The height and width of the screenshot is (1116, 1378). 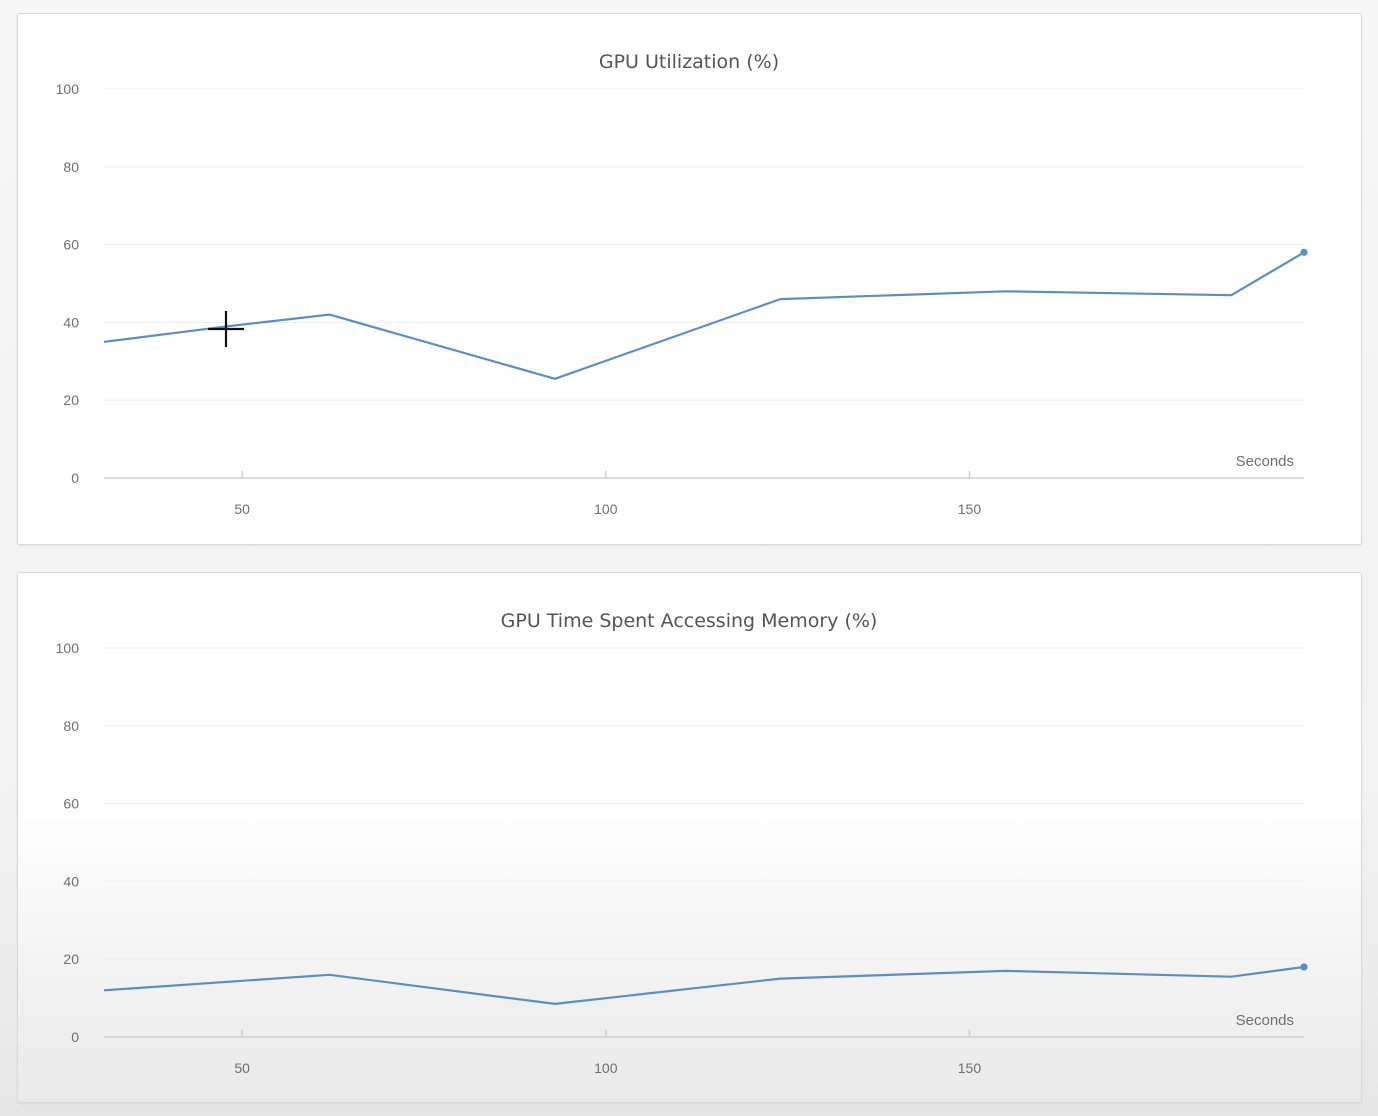 What do you see at coordinates (689, 62) in the screenshot?
I see `chart-title: GPU Utilization (%)` at bounding box center [689, 62].